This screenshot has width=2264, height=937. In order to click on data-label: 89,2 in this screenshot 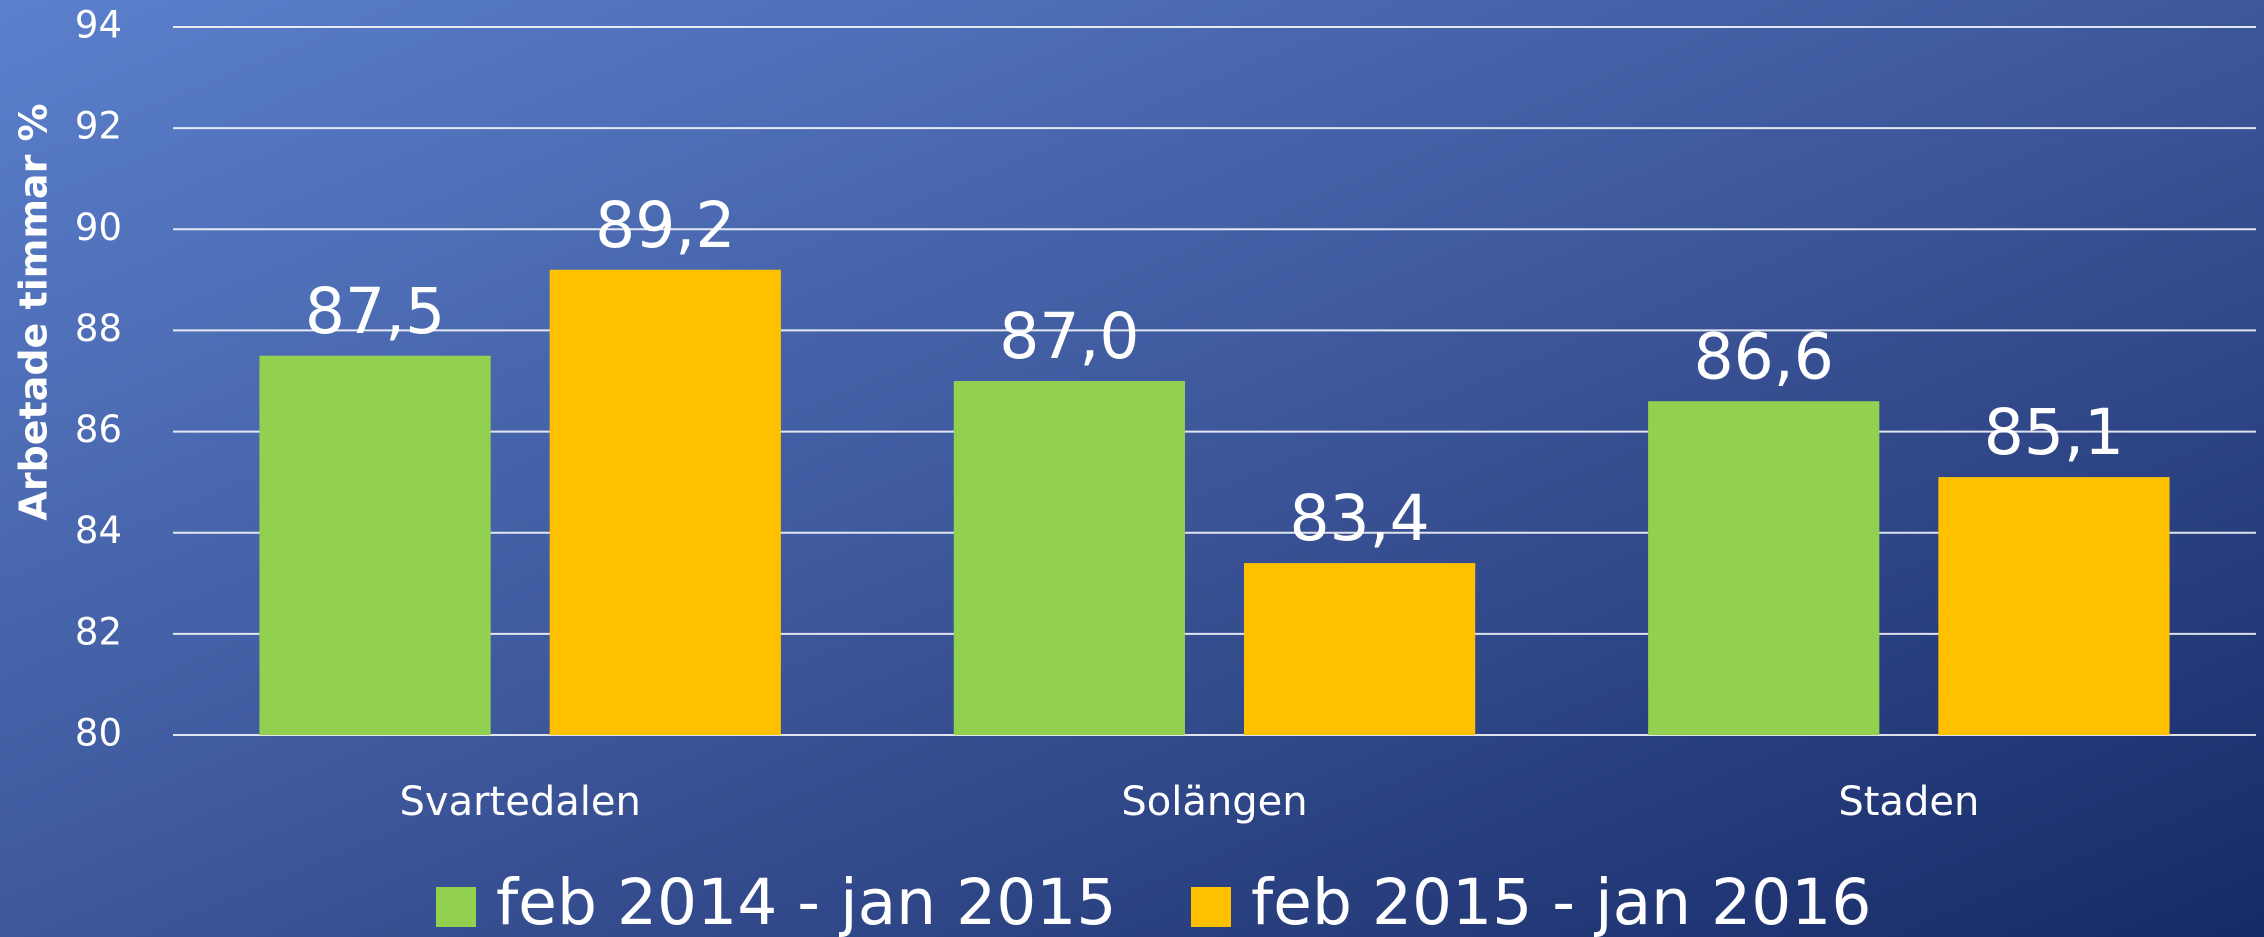, I will do `click(665, 225)`.